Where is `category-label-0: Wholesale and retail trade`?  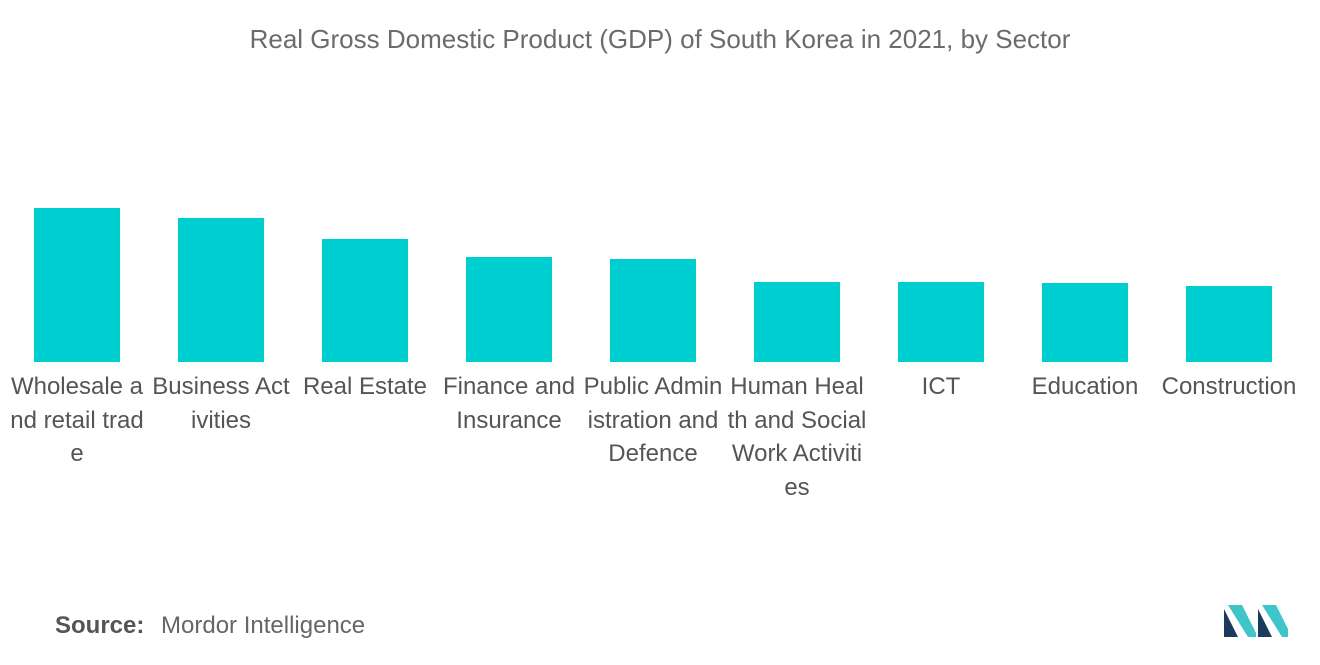 category-label-0: Wholesale and retail trade is located at coordinates (77, 420).